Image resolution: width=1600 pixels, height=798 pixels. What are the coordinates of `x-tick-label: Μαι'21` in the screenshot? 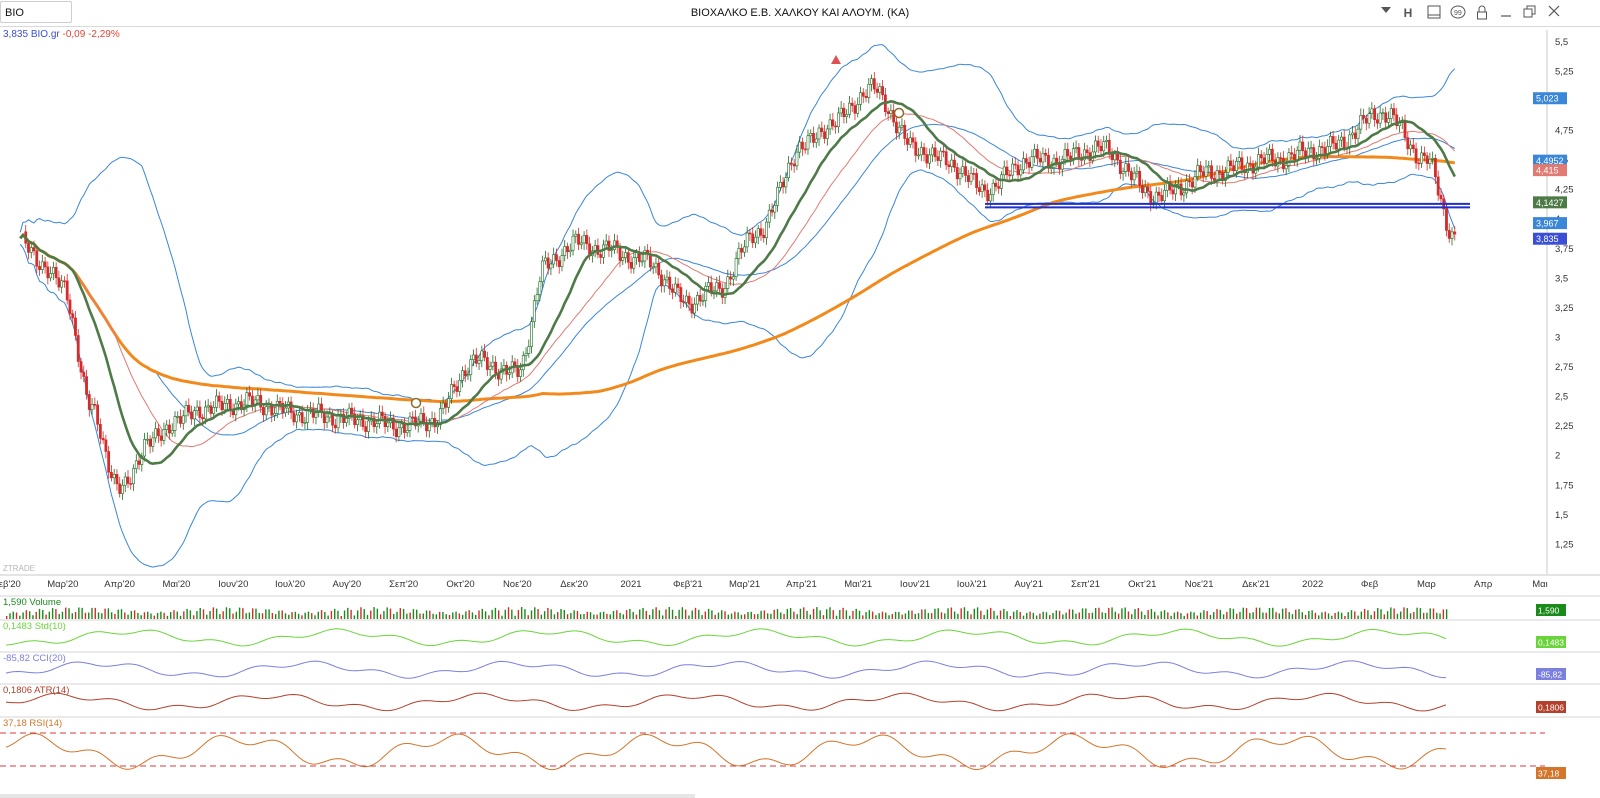 It's located at (858, 584).